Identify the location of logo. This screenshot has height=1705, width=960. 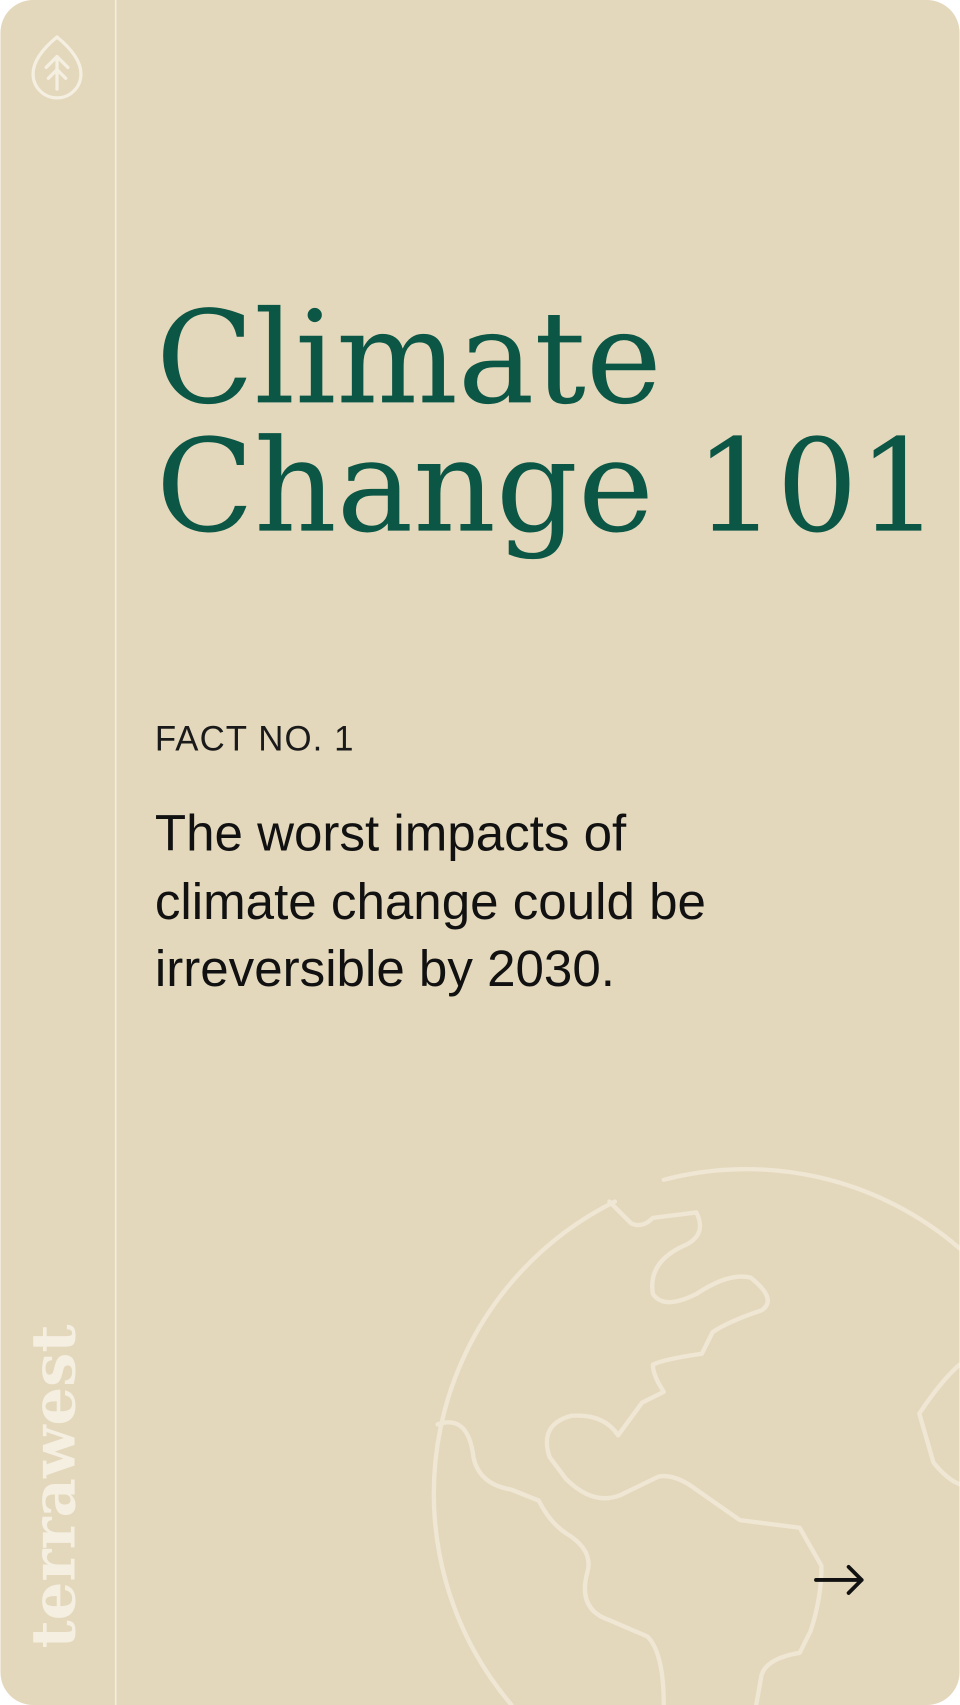
(57, 67).